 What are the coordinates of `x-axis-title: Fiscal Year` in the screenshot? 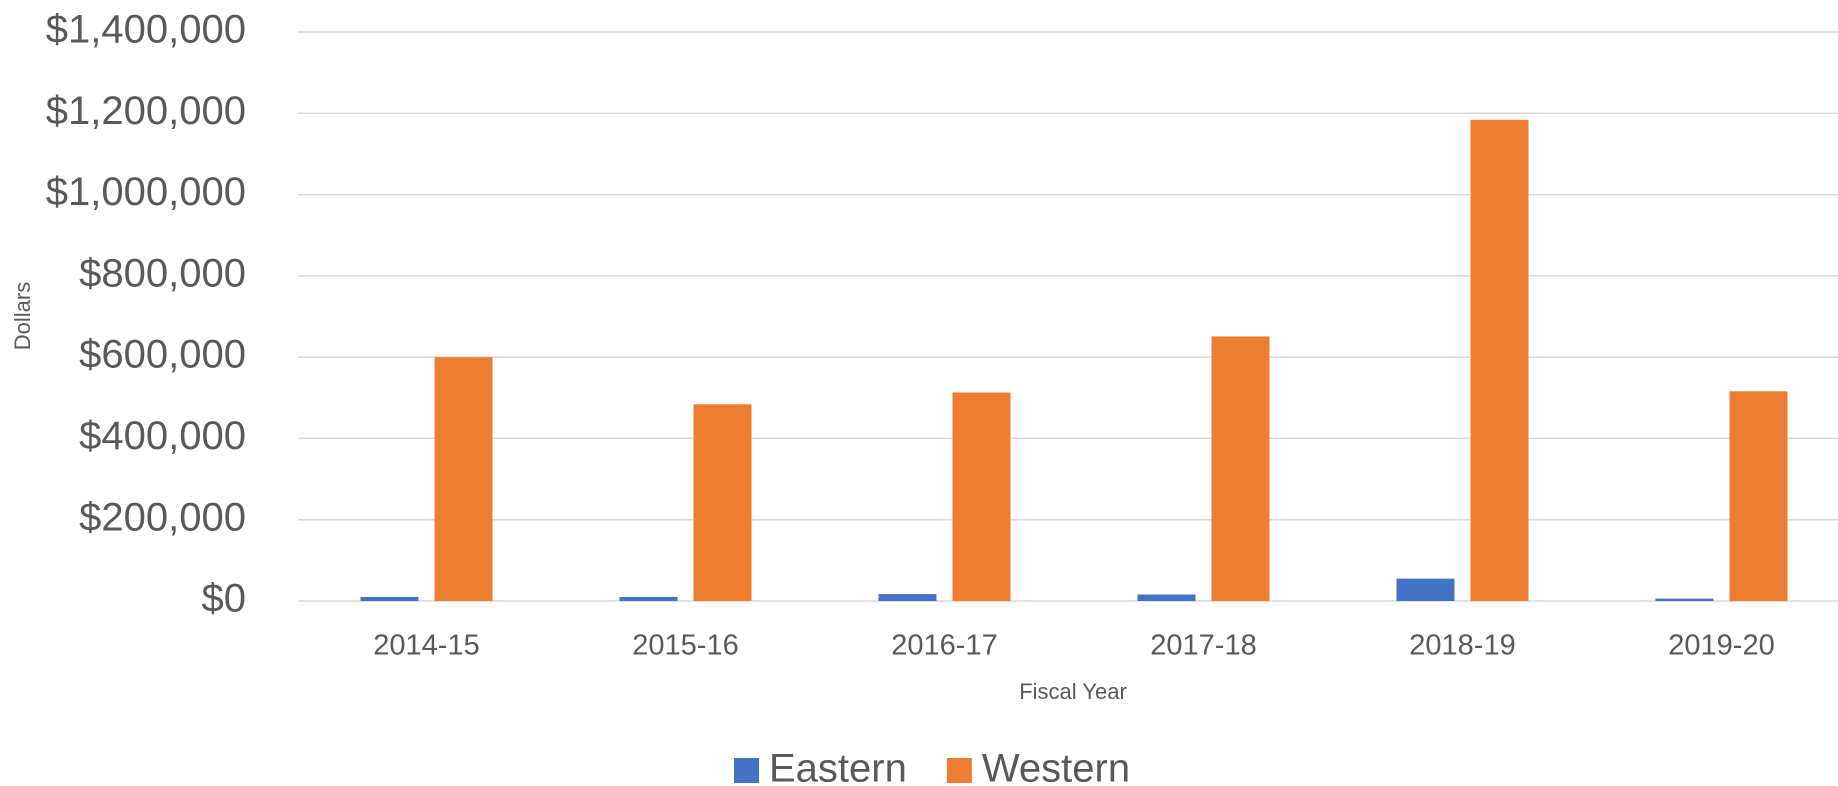 It's located at (1073, 691).